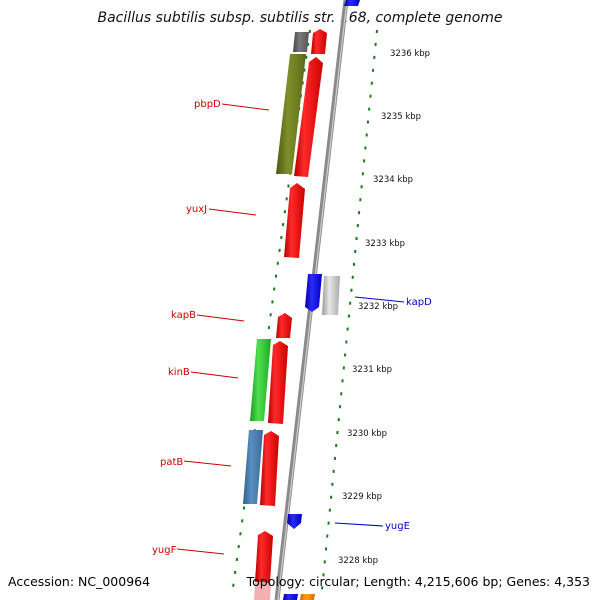 The width and height of the screenshot is (600, 600). I want to click on tick-label: 3231 kbp, so click(372, 370).